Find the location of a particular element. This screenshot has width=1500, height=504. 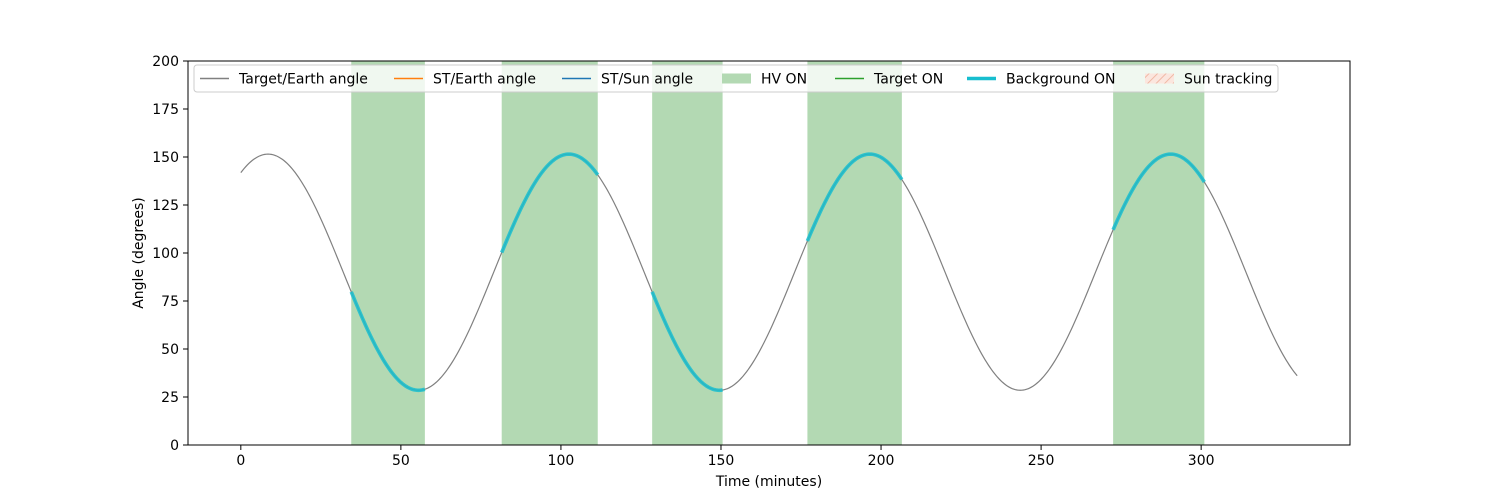

x-tick-label: 100 is located at coordinates (561, 461).